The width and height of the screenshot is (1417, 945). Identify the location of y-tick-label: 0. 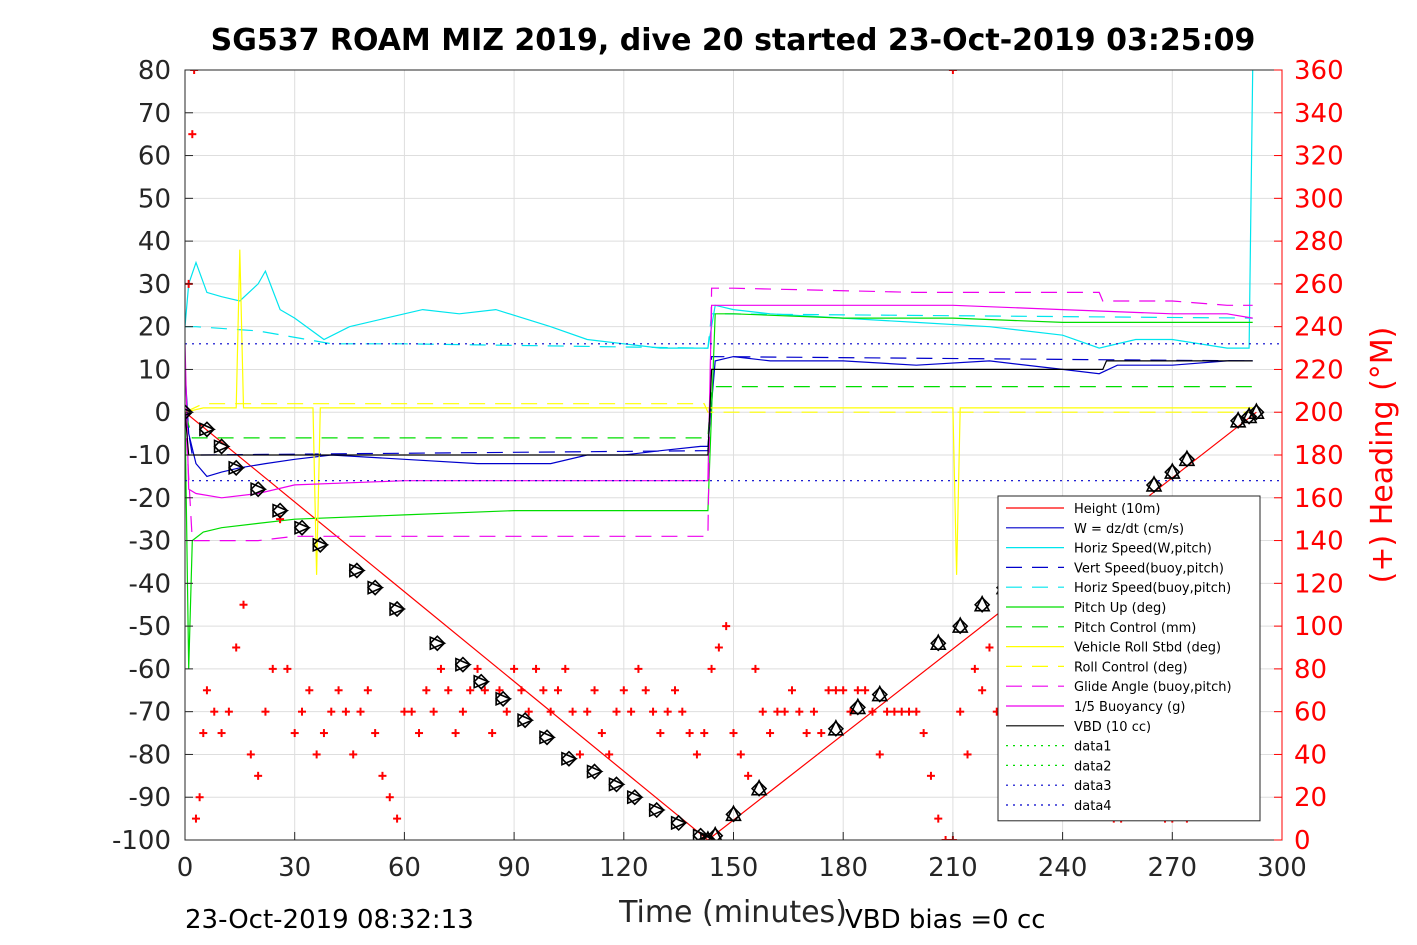
(162, 413).